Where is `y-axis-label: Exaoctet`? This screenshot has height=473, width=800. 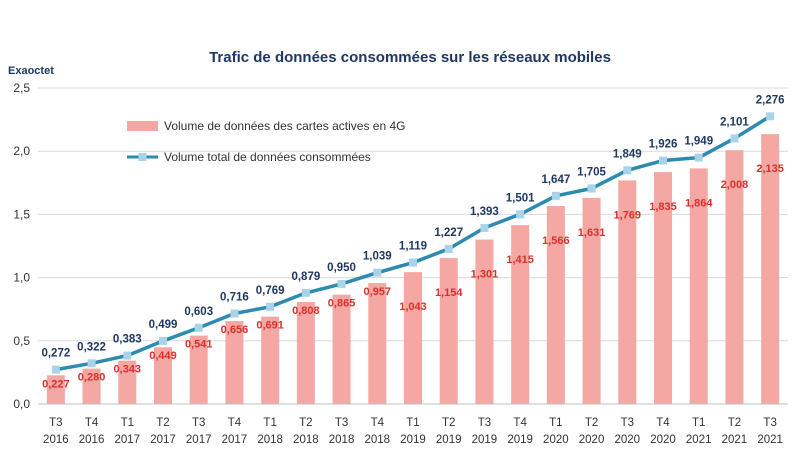
y-axis-label: Exaoctet is located at coordinates (31, 71).